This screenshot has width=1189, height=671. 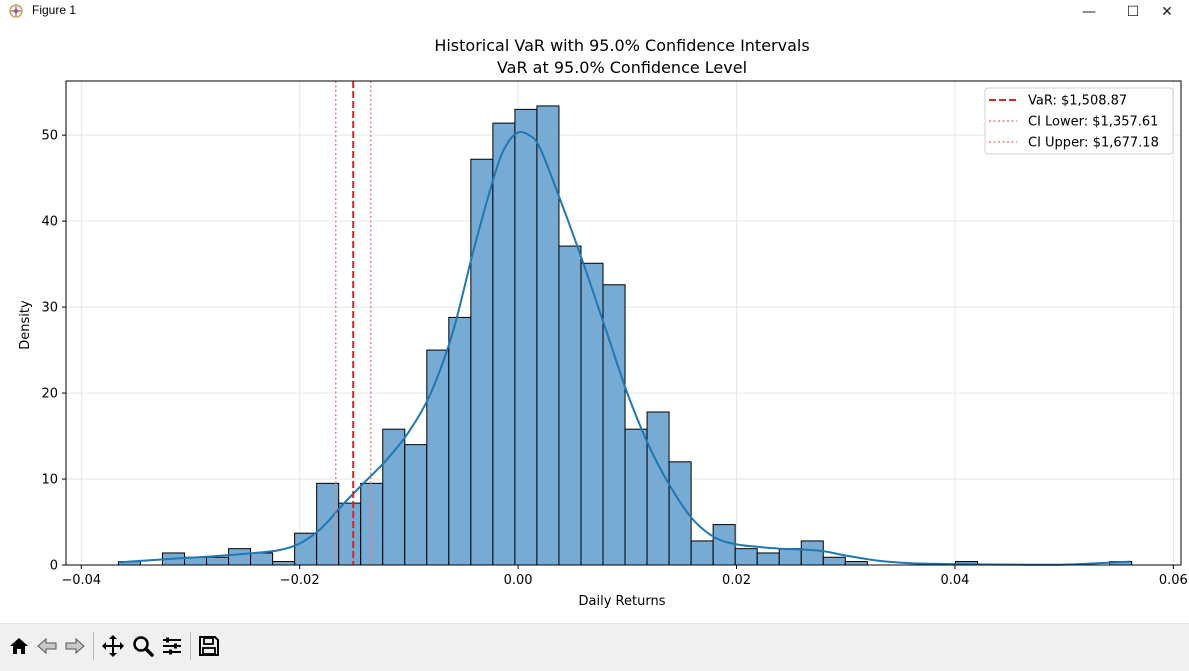 I want to click on close-icon: ✕, so click(x=1167, y=11).